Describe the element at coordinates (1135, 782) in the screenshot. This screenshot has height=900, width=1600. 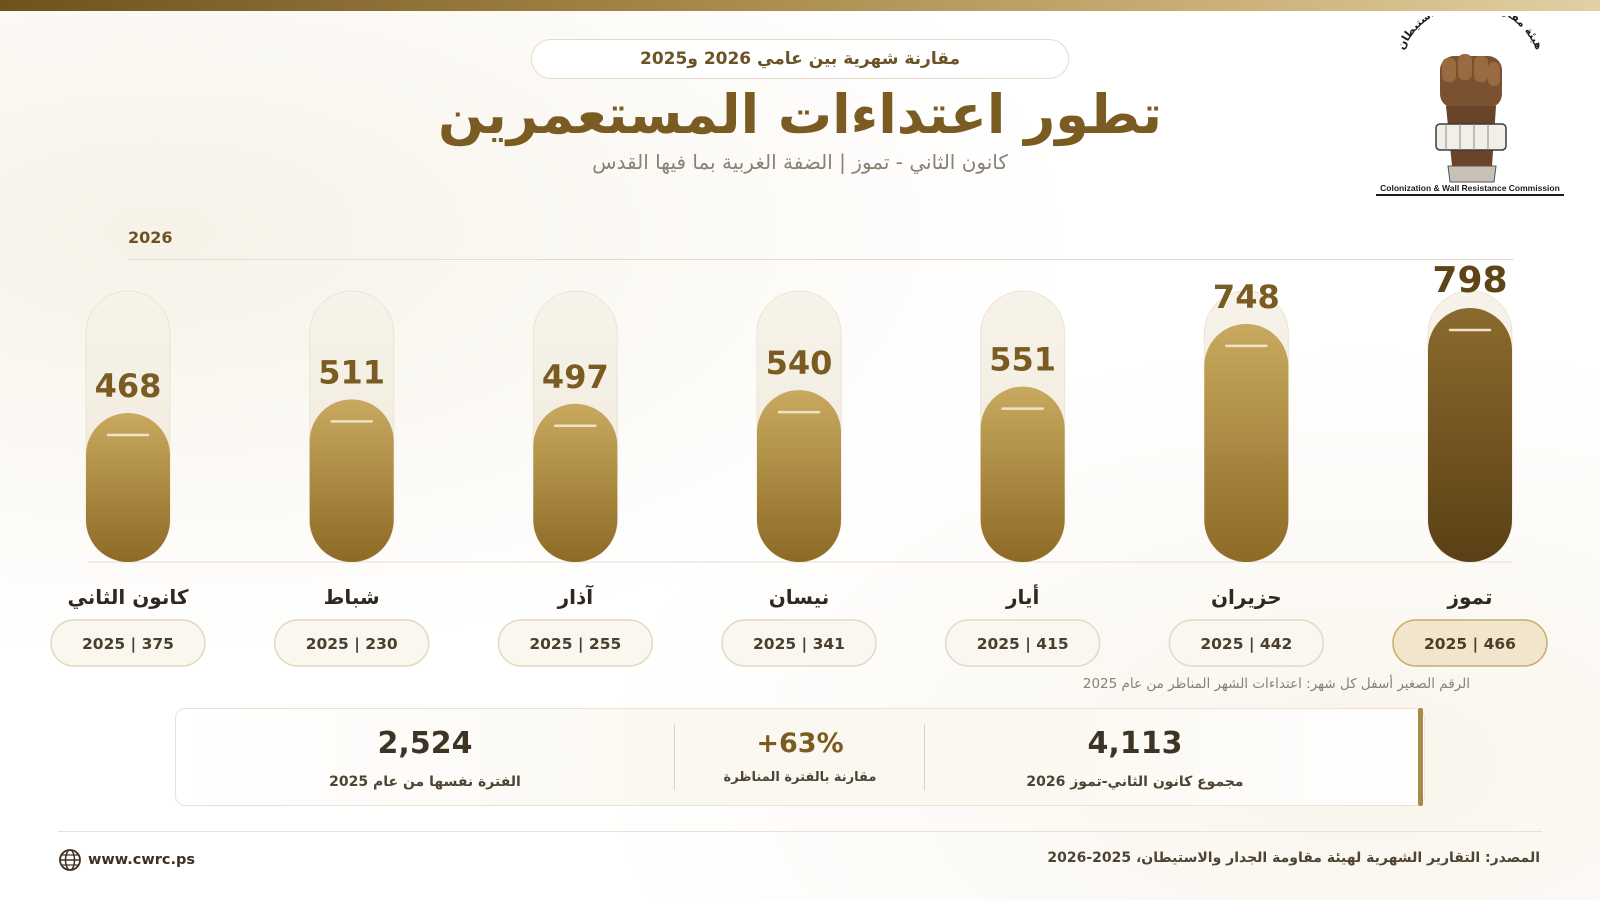
I see `total-2026-label: مجموع كانون الثاني-تموز 2026` at that location.